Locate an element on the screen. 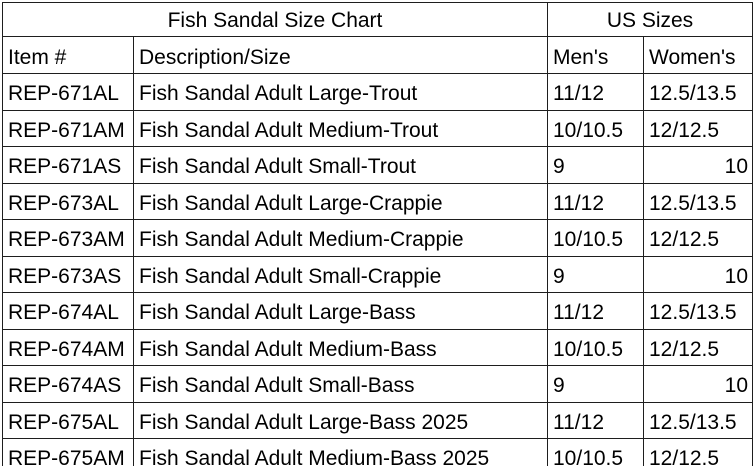  cell-description: Fish Sandal Adult Large-Bass is located at coordinates (340, 311).